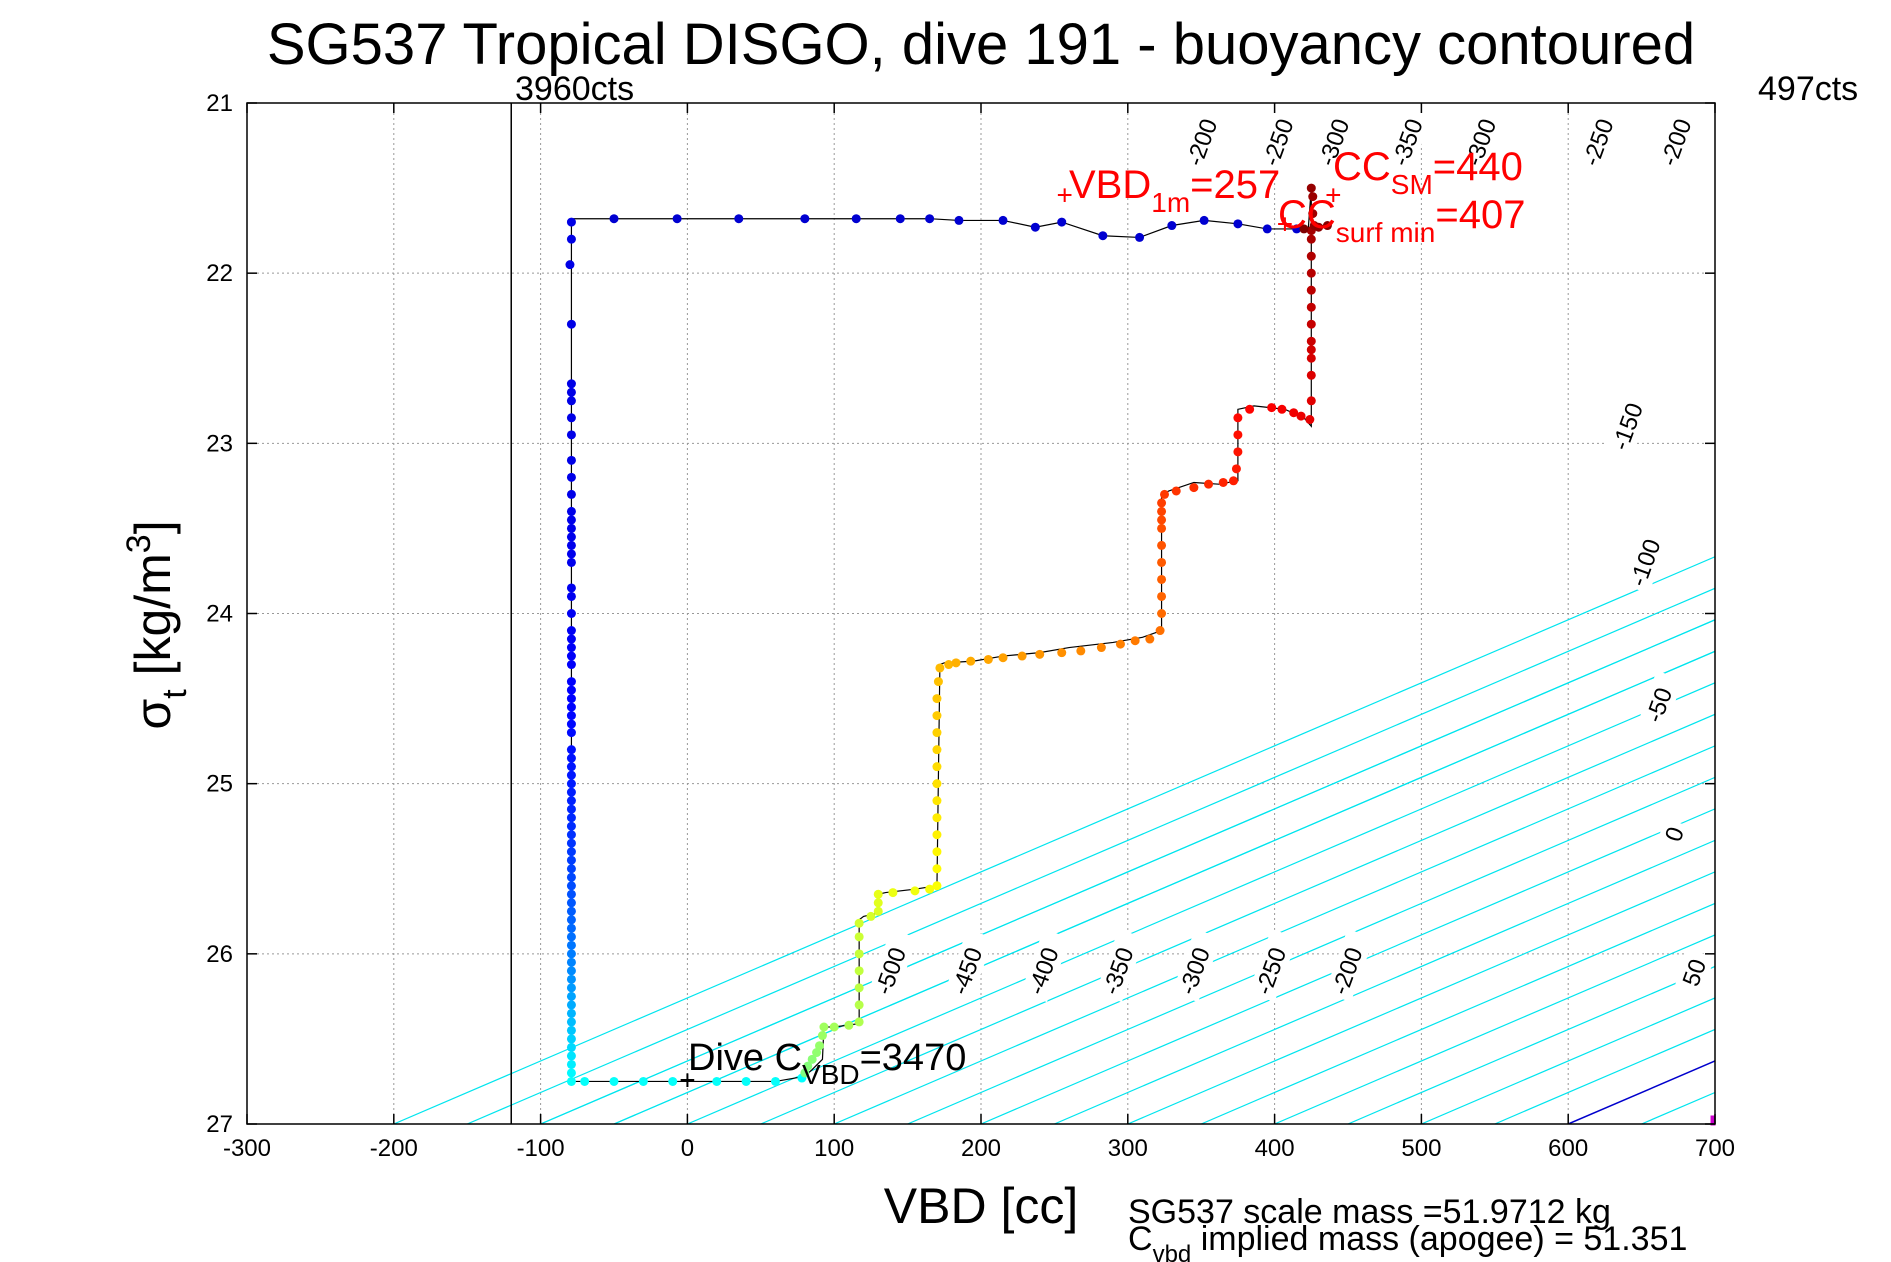  Describe the element at coordinates (1172, 1251) in the screenshot. I see `implied-mass-sub: vbd` at that location.